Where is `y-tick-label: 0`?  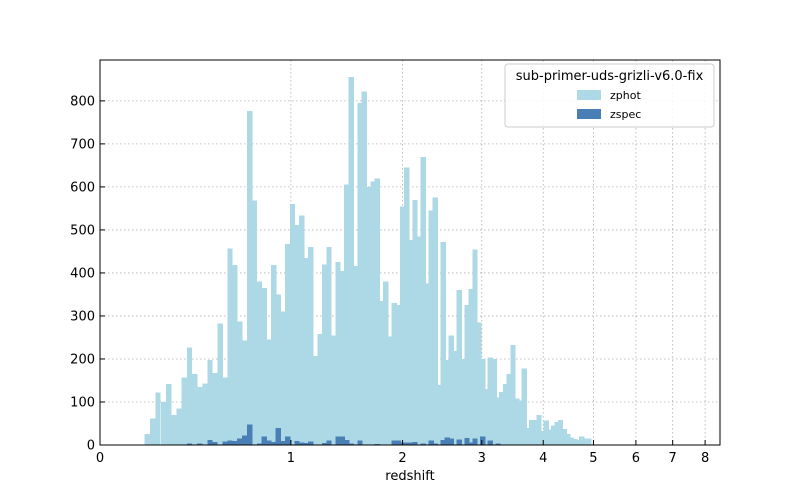
y-tick-label: 0 is located at coordinates (91, 446).